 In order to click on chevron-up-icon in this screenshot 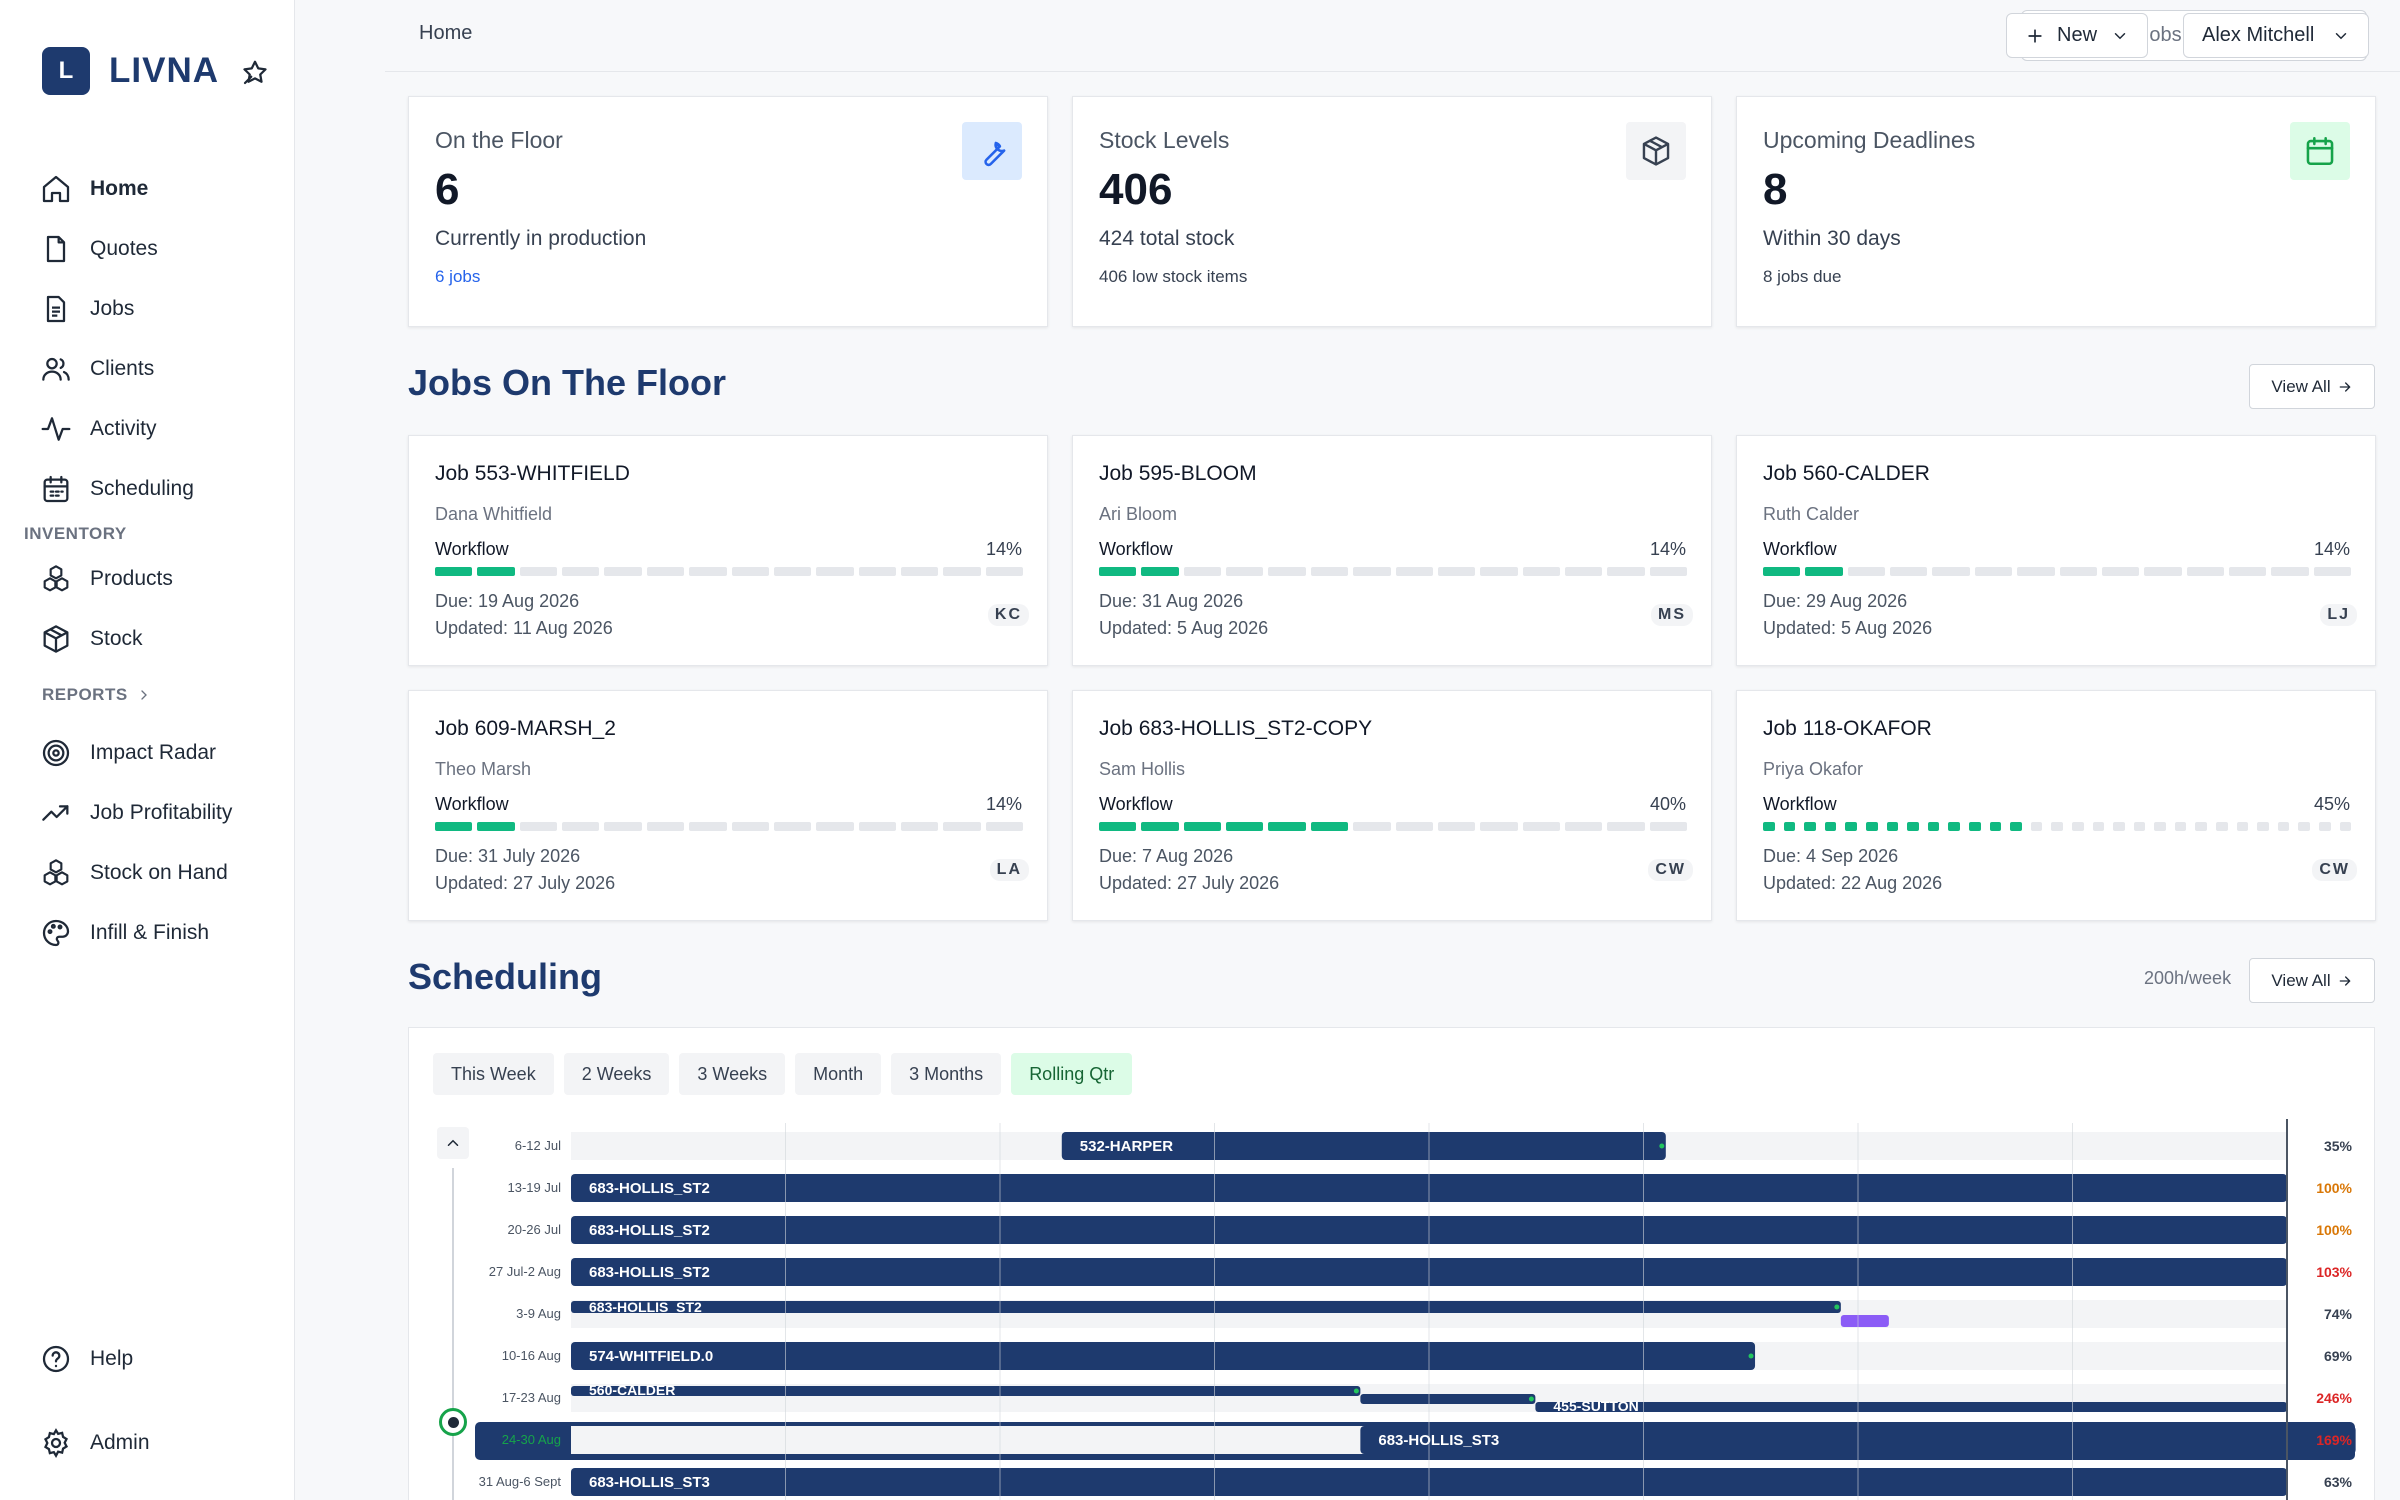, I will do `click(453, 1142)`.